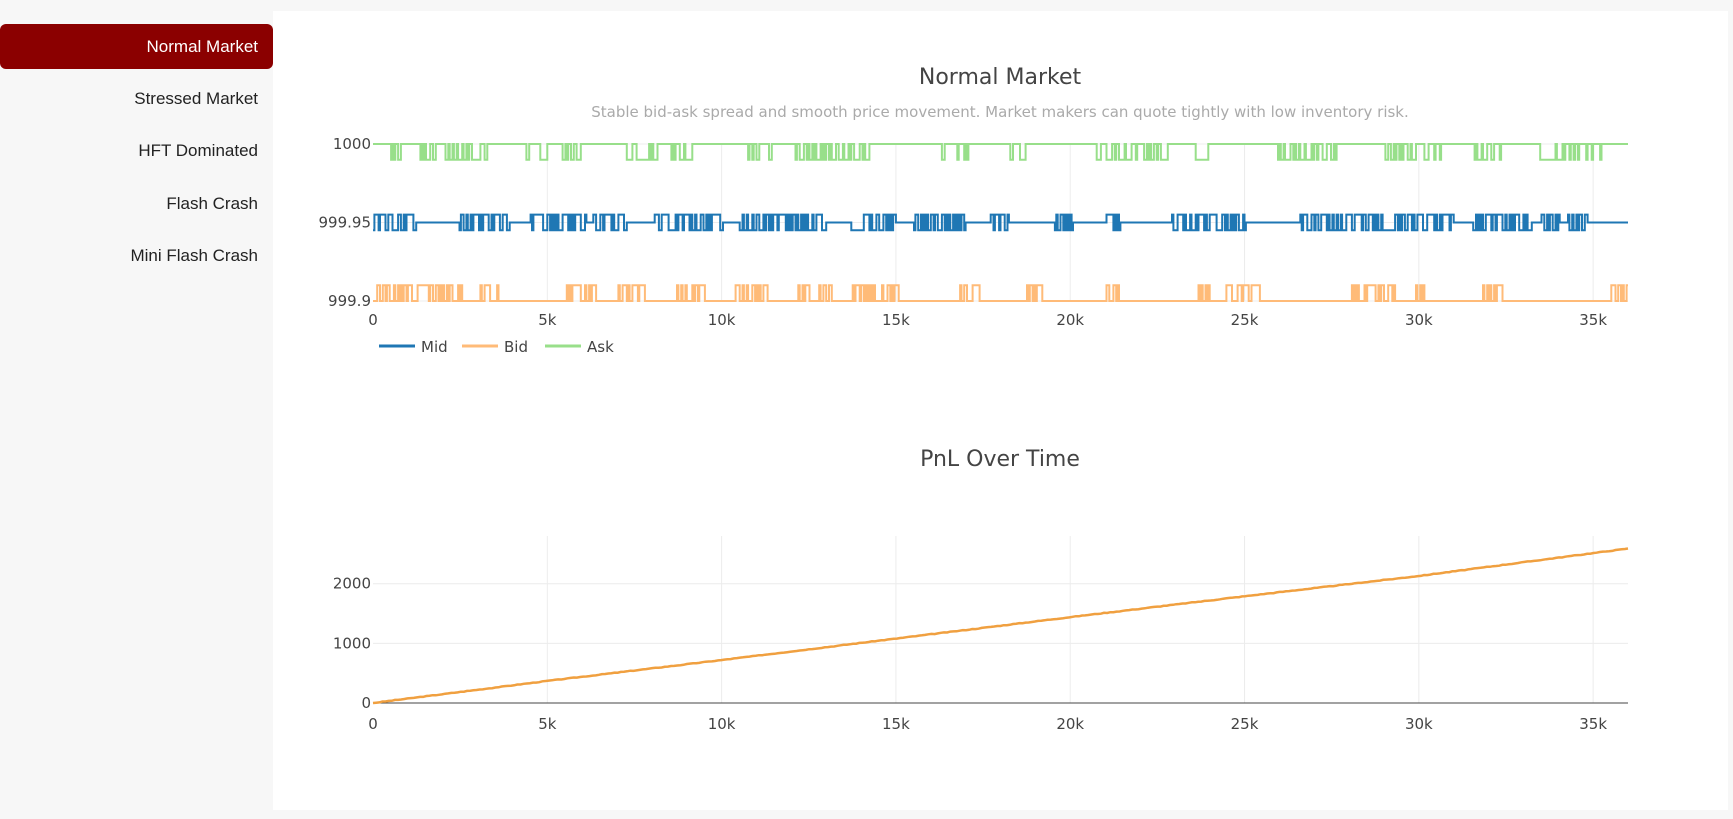 This screenshot has width=1733, height=819. Describe the element at coordinates (194, 255) in the screenshot. I see `sidebar-item-mini-flash-crash: Mini Flash Crash` at that location.